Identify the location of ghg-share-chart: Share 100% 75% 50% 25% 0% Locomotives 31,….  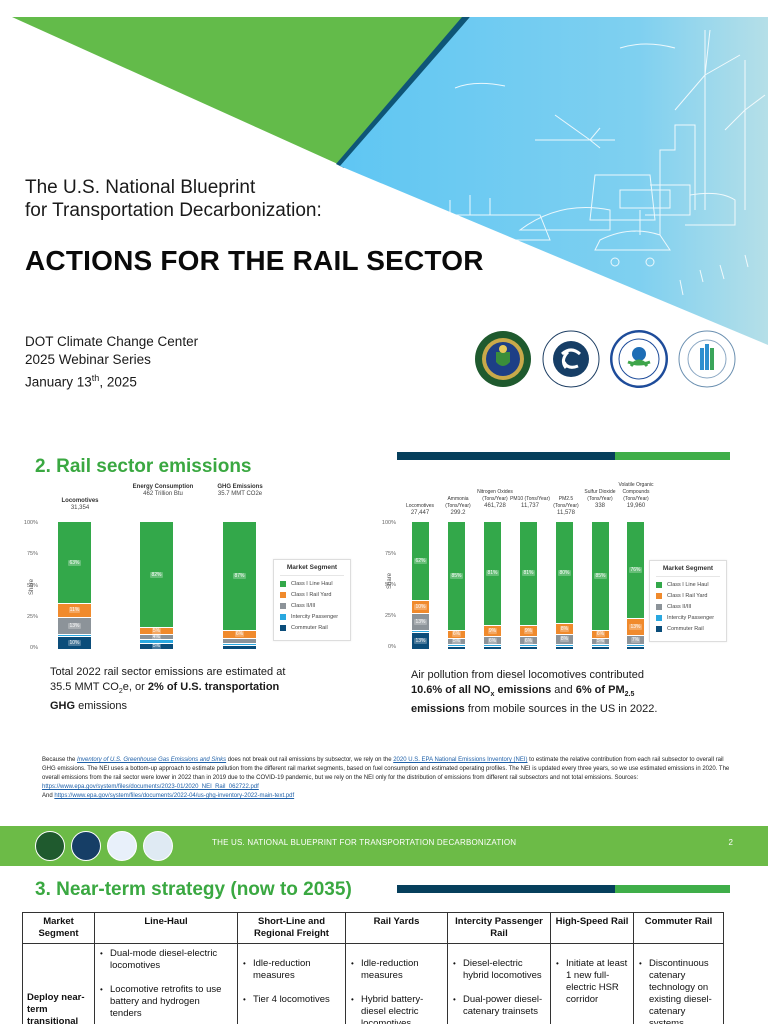
(190, 570).